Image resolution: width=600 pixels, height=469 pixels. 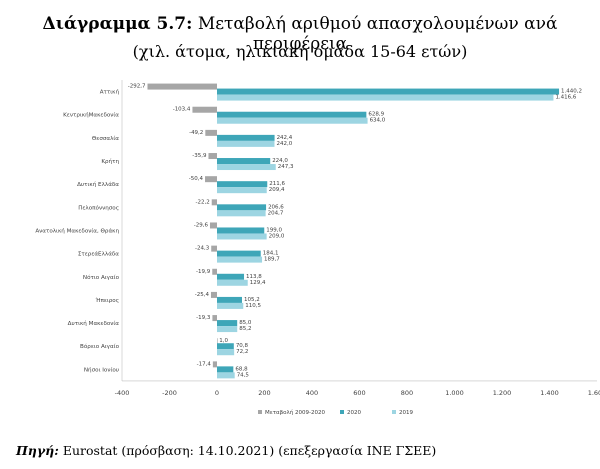 I want to click on category-label: Νότιο Αιγαίο, so click(x=101, y=277).